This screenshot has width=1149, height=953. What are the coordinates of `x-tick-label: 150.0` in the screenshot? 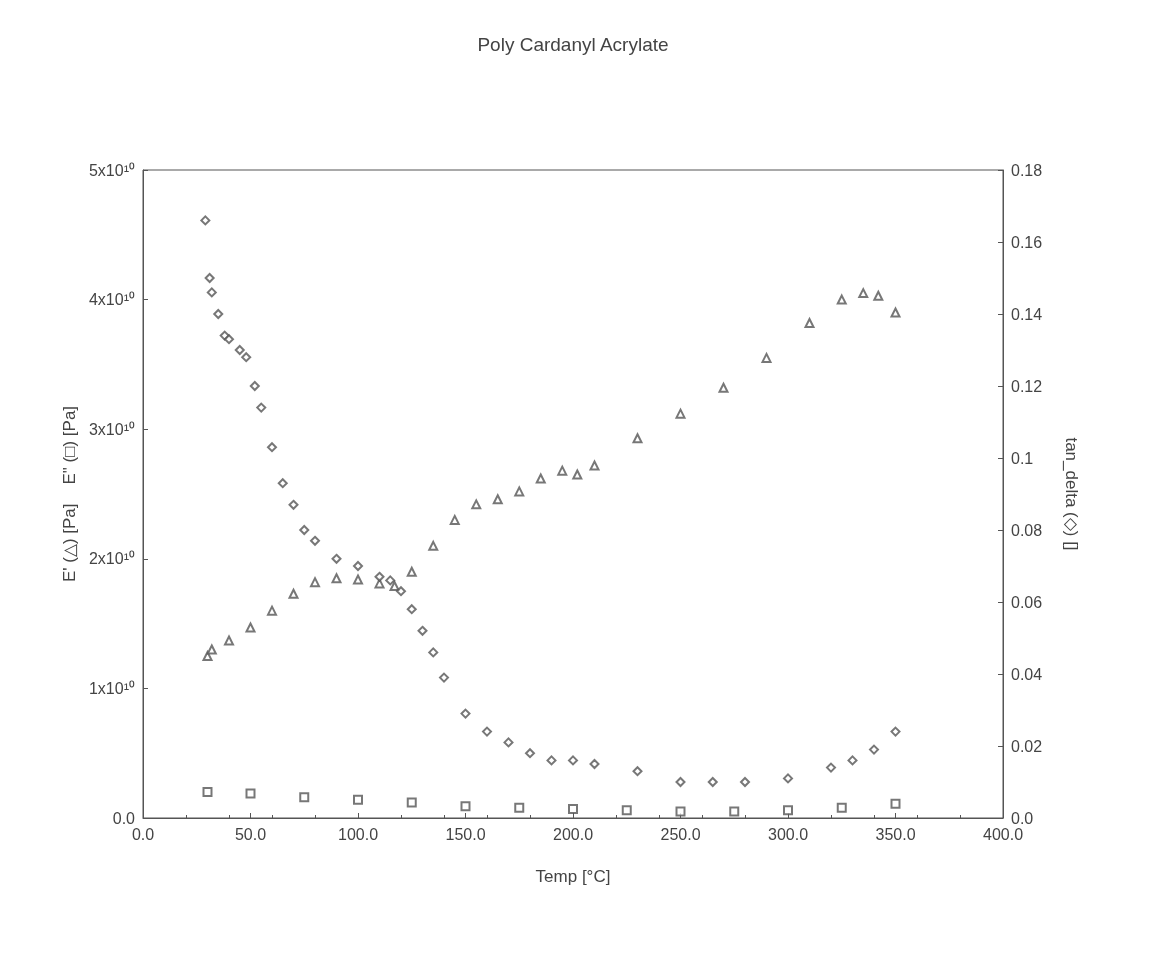 It's located at (465, 834).